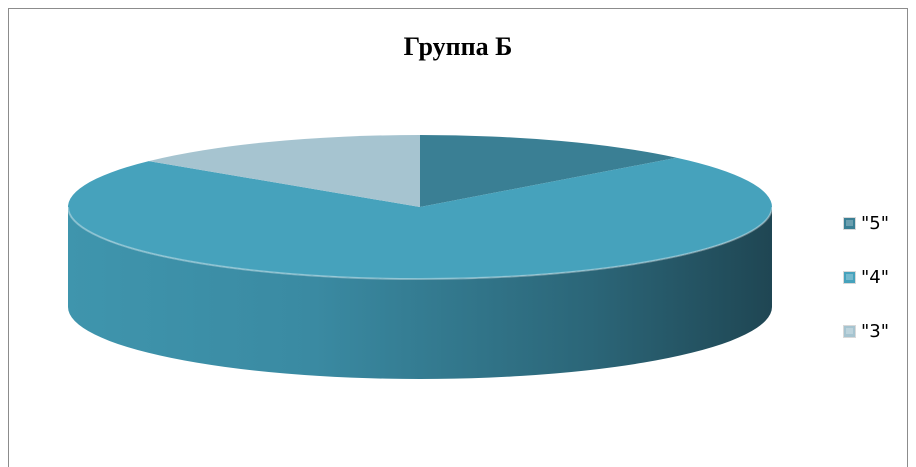 The height and width of the screenshot is (467, 916). I want to click on legend-label: "5", so click(875, 223).